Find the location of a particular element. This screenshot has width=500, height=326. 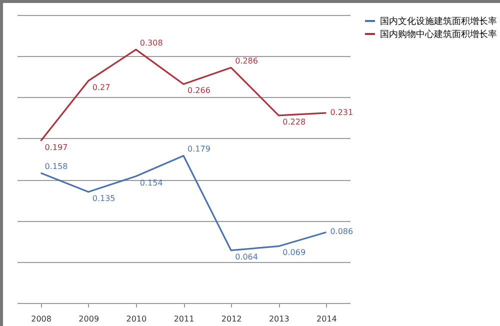

data-label: 0.286 is located at coordinates (246, 61).